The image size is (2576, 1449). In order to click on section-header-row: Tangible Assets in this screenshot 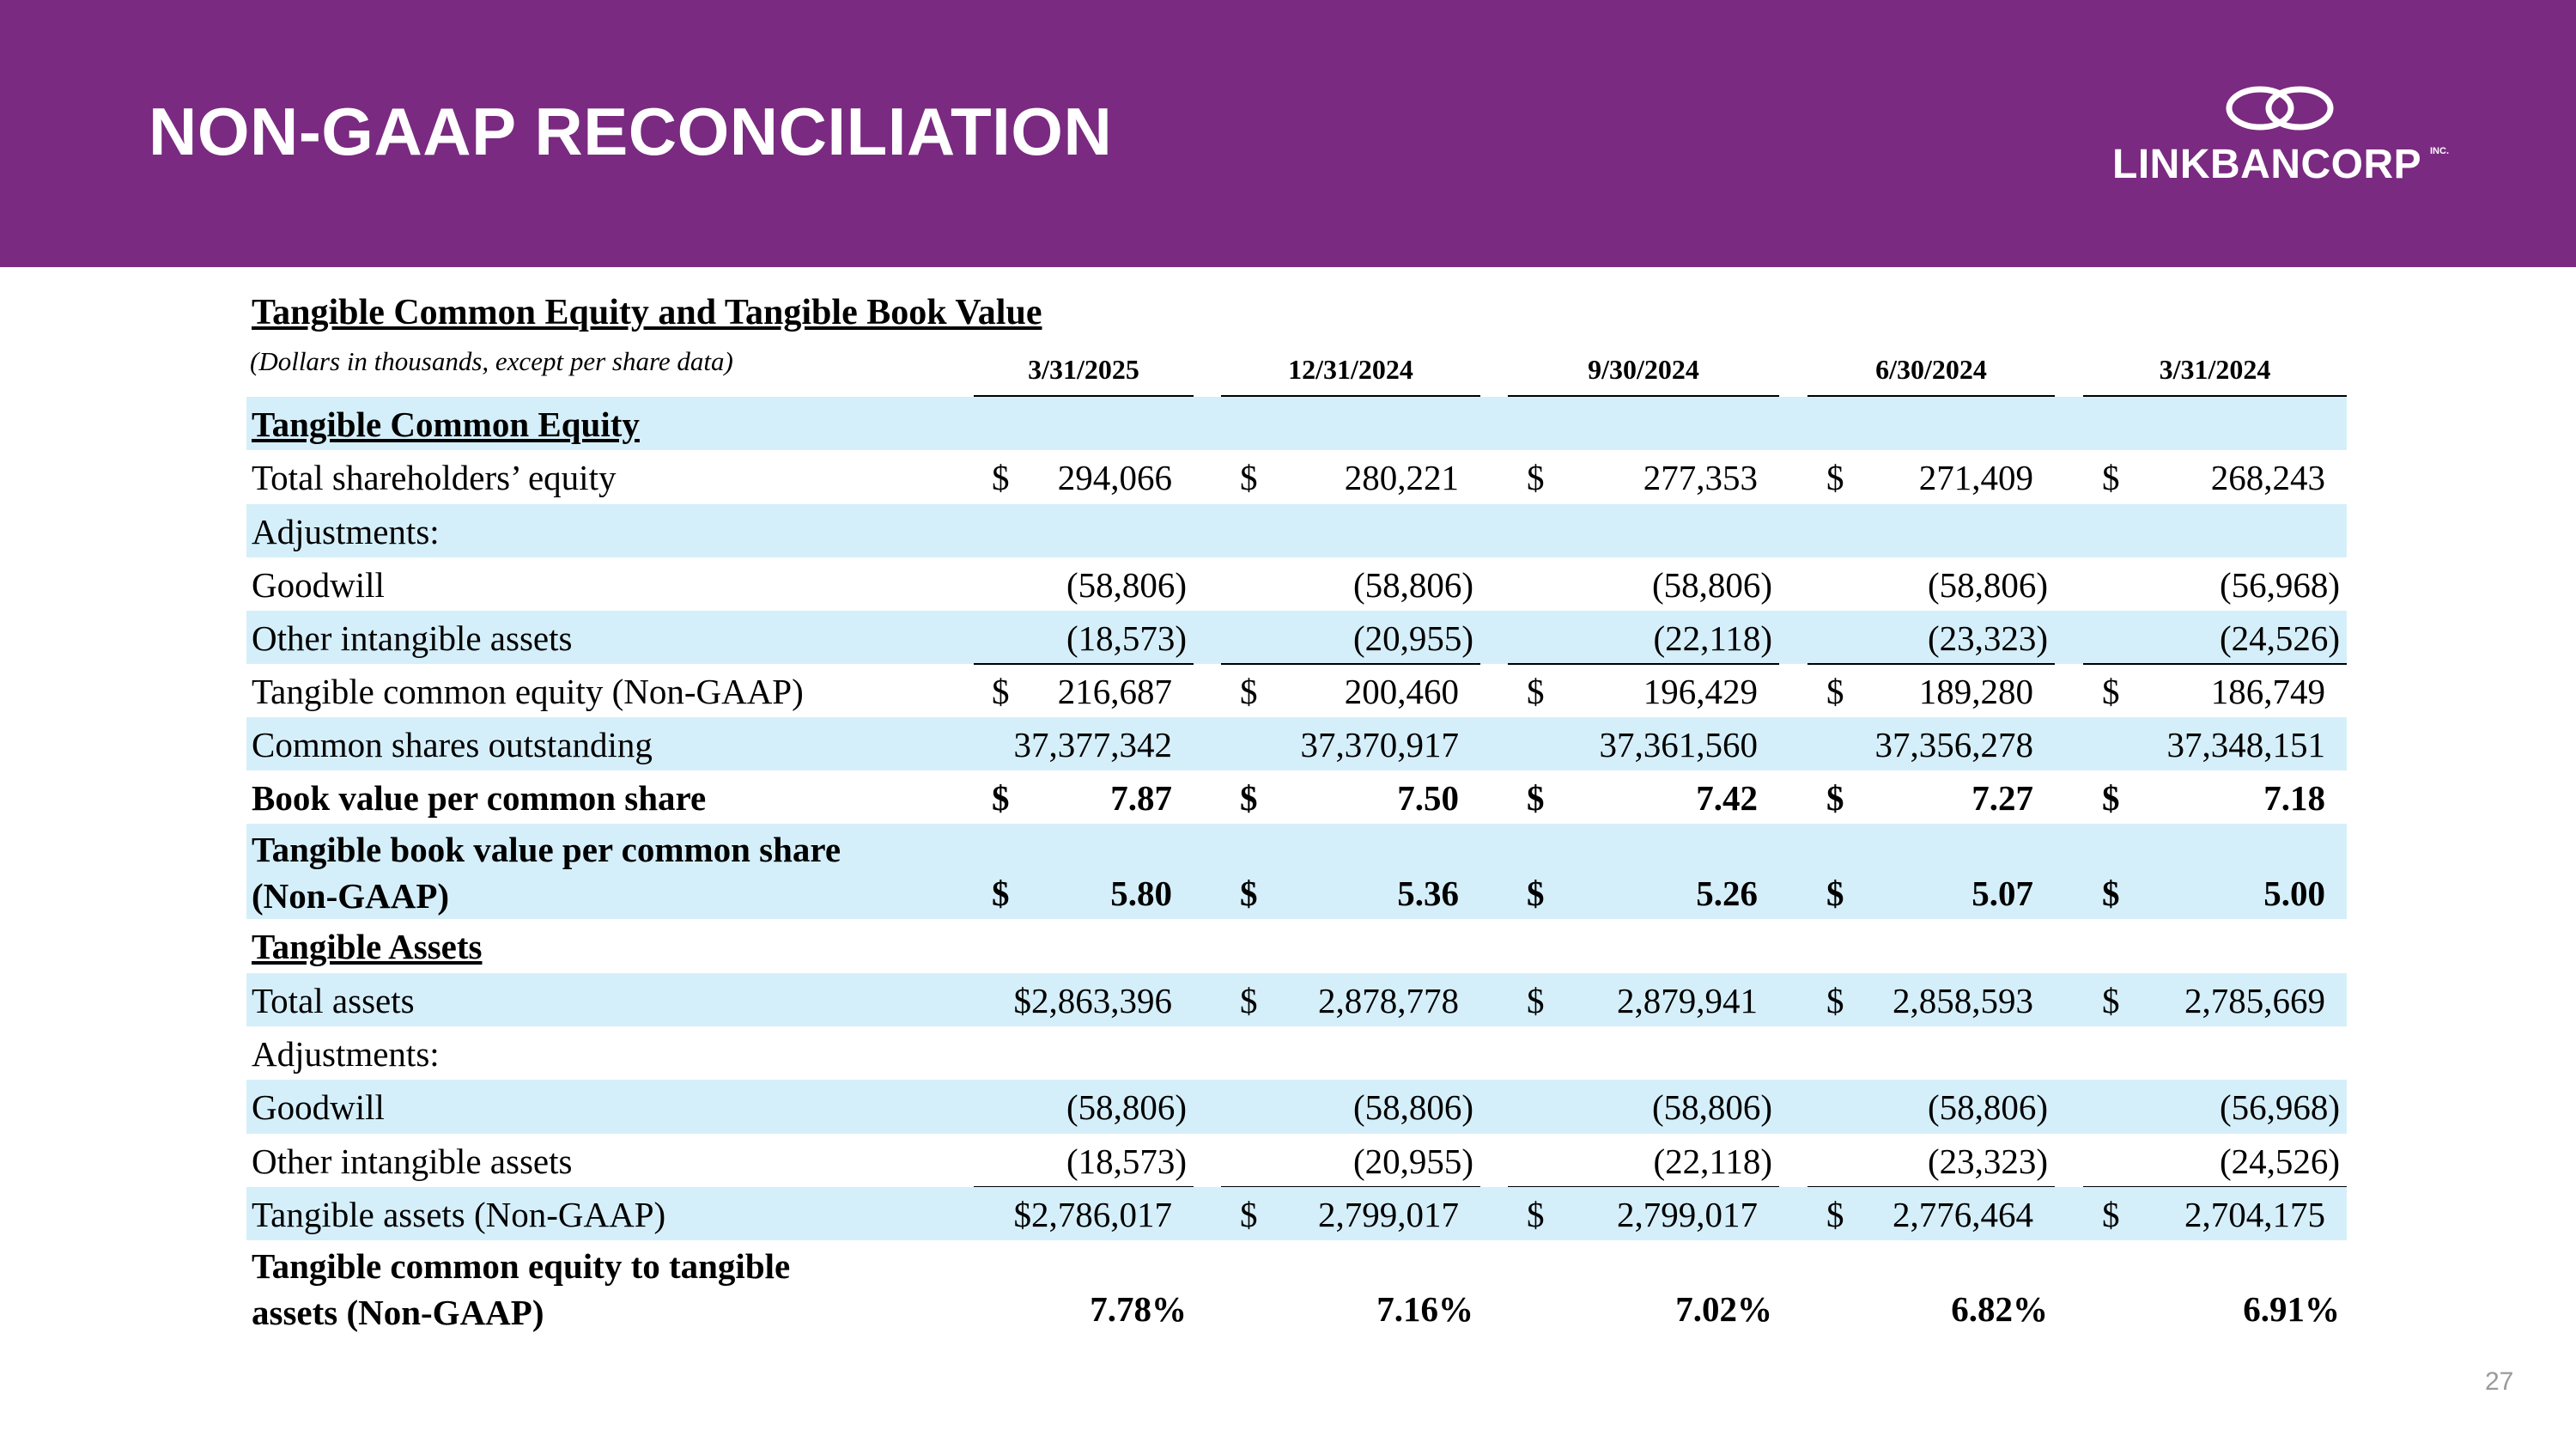, I will do `click(1297, 946)`.